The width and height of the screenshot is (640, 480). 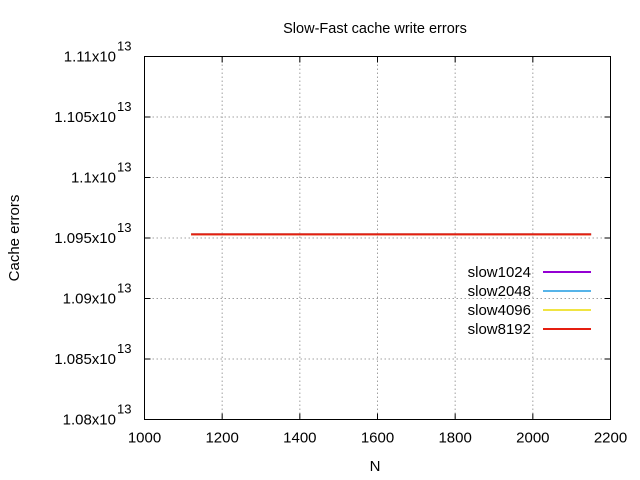 I want to click on y-tick-label: 1.105x10, so click(x=85, y=117).